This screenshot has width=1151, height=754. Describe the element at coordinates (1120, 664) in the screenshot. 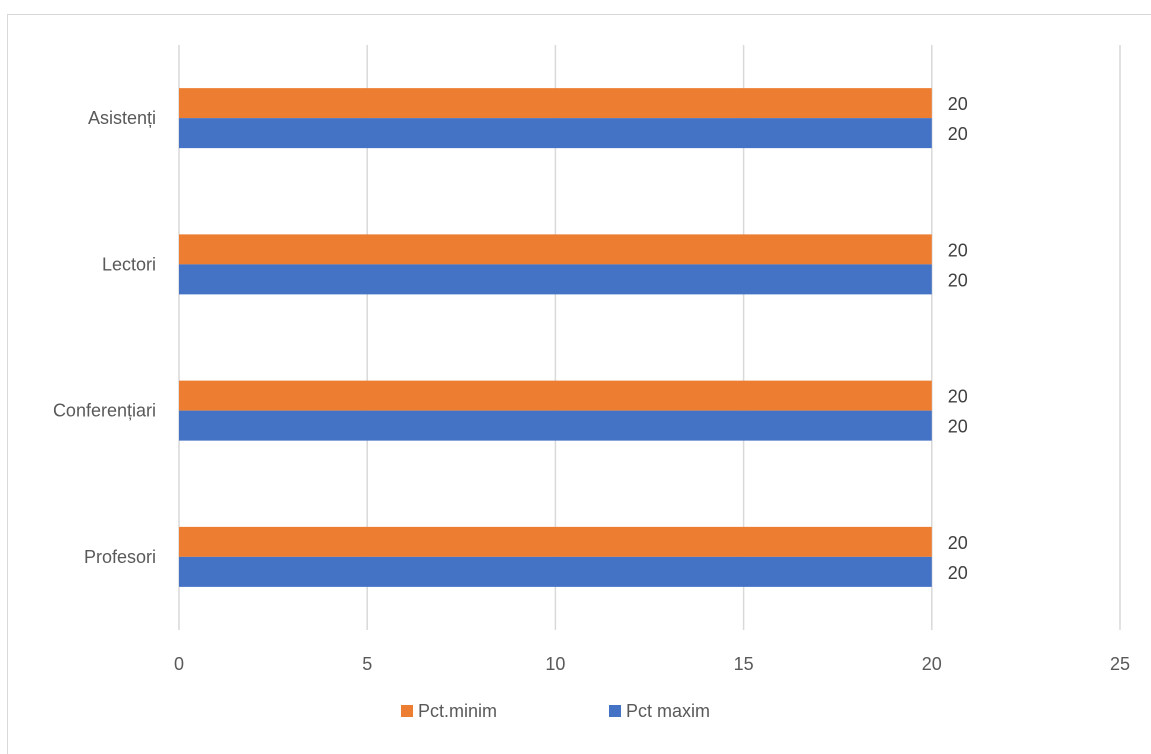

I see `x-tick-label: 25` at that location.